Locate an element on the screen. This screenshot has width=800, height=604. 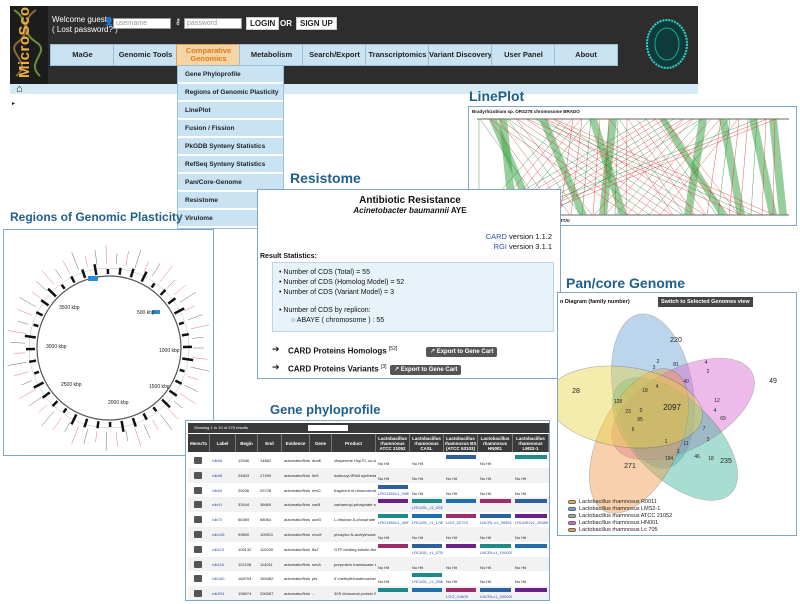
welcome-text: Welcome guest ( Lost password? ) is located at coordinates (85, 25).